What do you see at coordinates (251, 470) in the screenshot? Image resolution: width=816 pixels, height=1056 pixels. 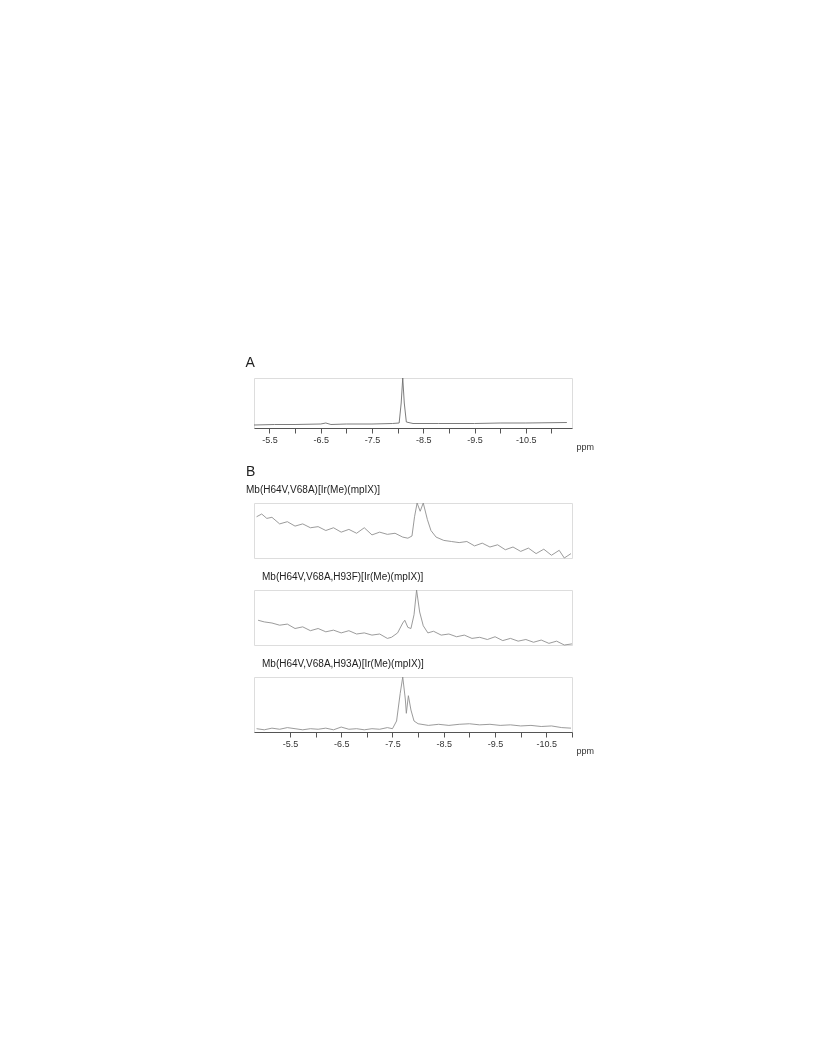 I see `chart-title: B` at bounding box center [251, 470].